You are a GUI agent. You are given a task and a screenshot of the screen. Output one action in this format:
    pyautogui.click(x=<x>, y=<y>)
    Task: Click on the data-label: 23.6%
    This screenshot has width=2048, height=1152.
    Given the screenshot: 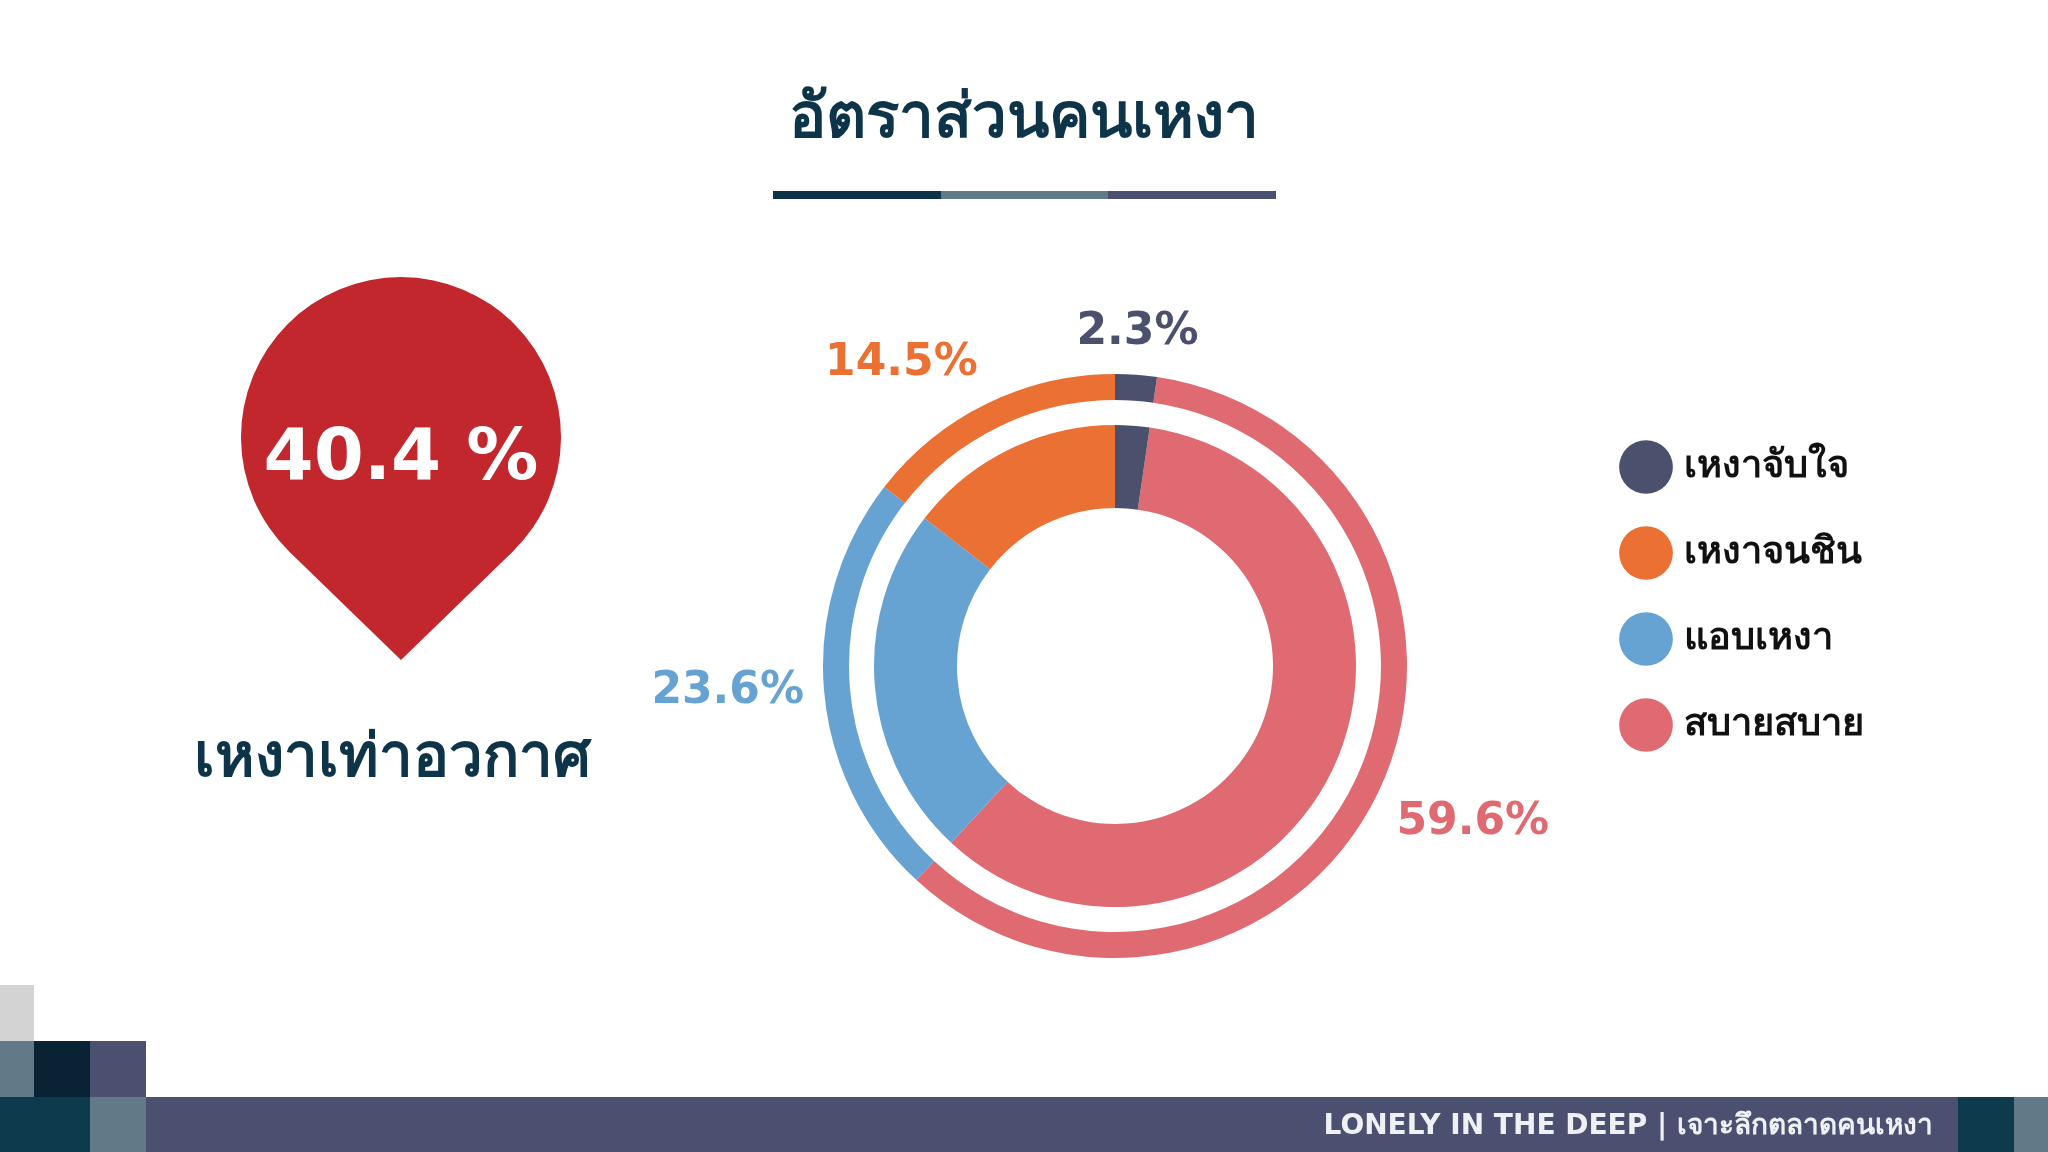 What is the action you would take?
    pyautogui.click(x=728, y=687)
    